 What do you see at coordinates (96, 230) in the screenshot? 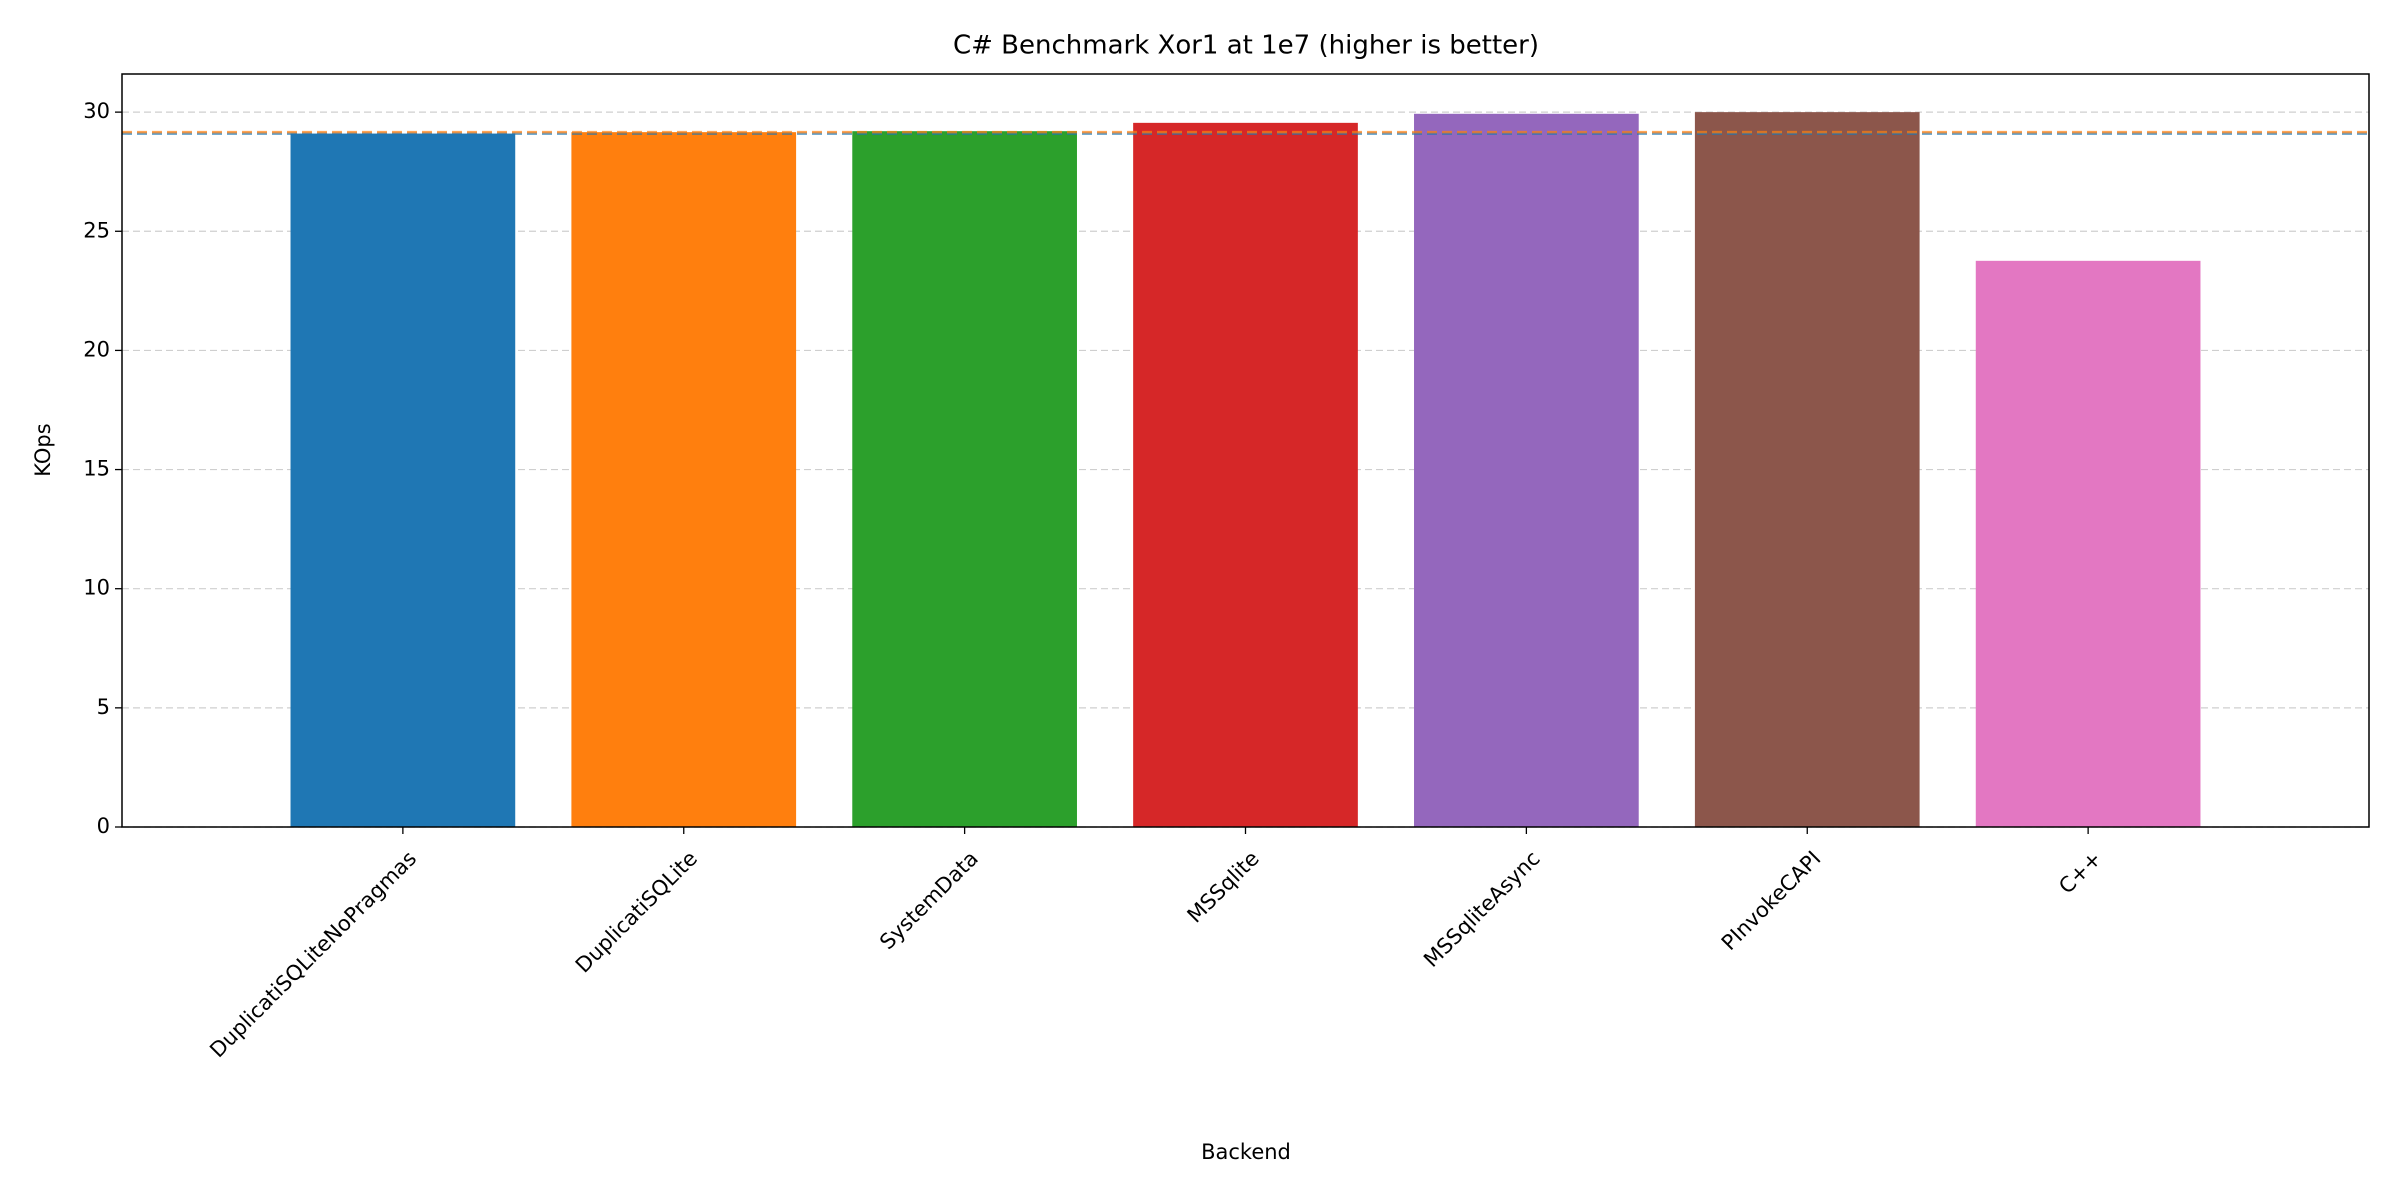
I see `y-tick-label: 25` at bounding box center [96, 230].